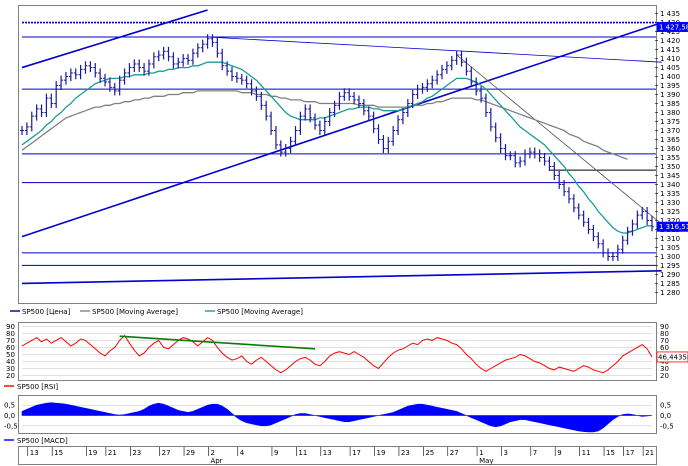  Describe the element at coordinates (673, 227) in the screenshot. I see `price-marker-label: 1 316,51` at that location.